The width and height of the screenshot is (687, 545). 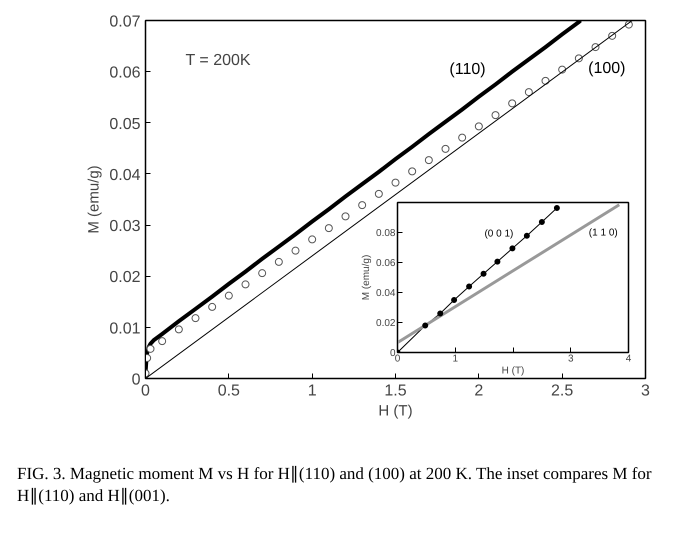 What do you see at coordinates (386, 233) in the screenshot?
I see `y-tick-label: 0.08` at bounding box center [386, 233].